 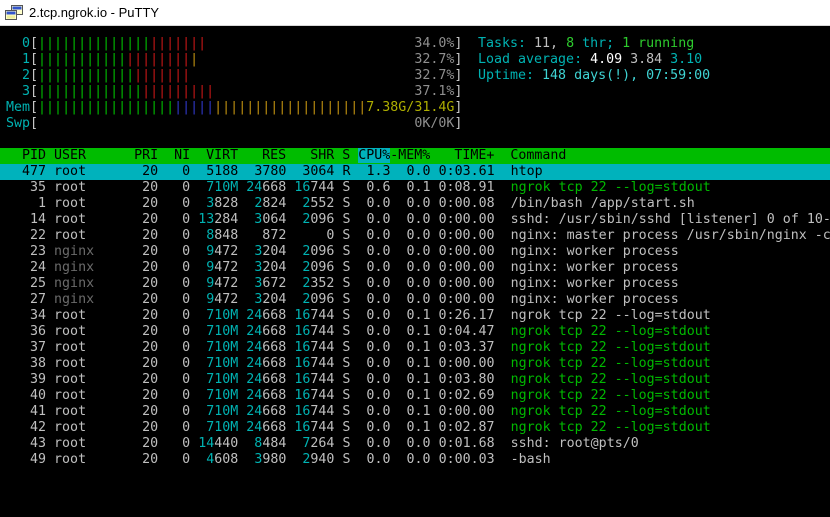 What do you see at coordinates (510, 75) in the screenshot?
I see `uptime-part: Uptime:` at bounding box center [510, 75].